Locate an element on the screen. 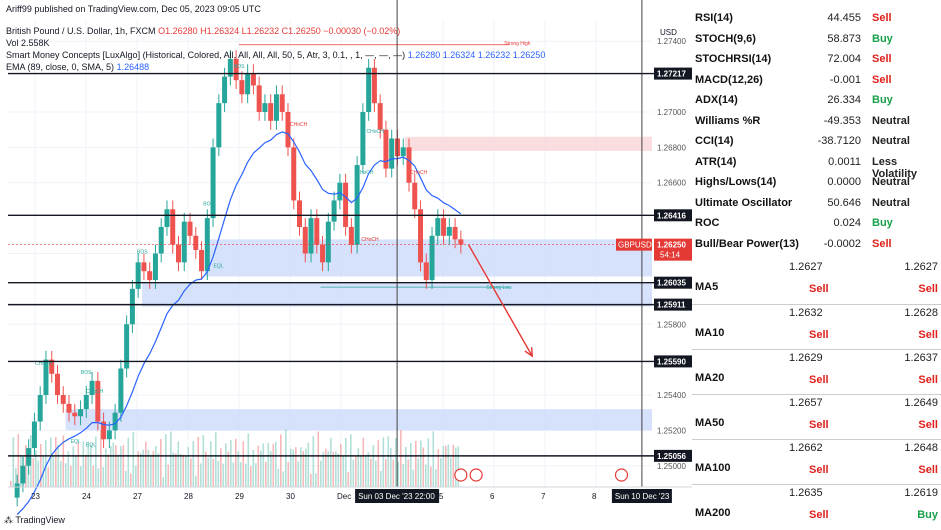 This screenshot has height=530, width=941. volume-line: Vol 2.558K is located at coordinates (28, 43).